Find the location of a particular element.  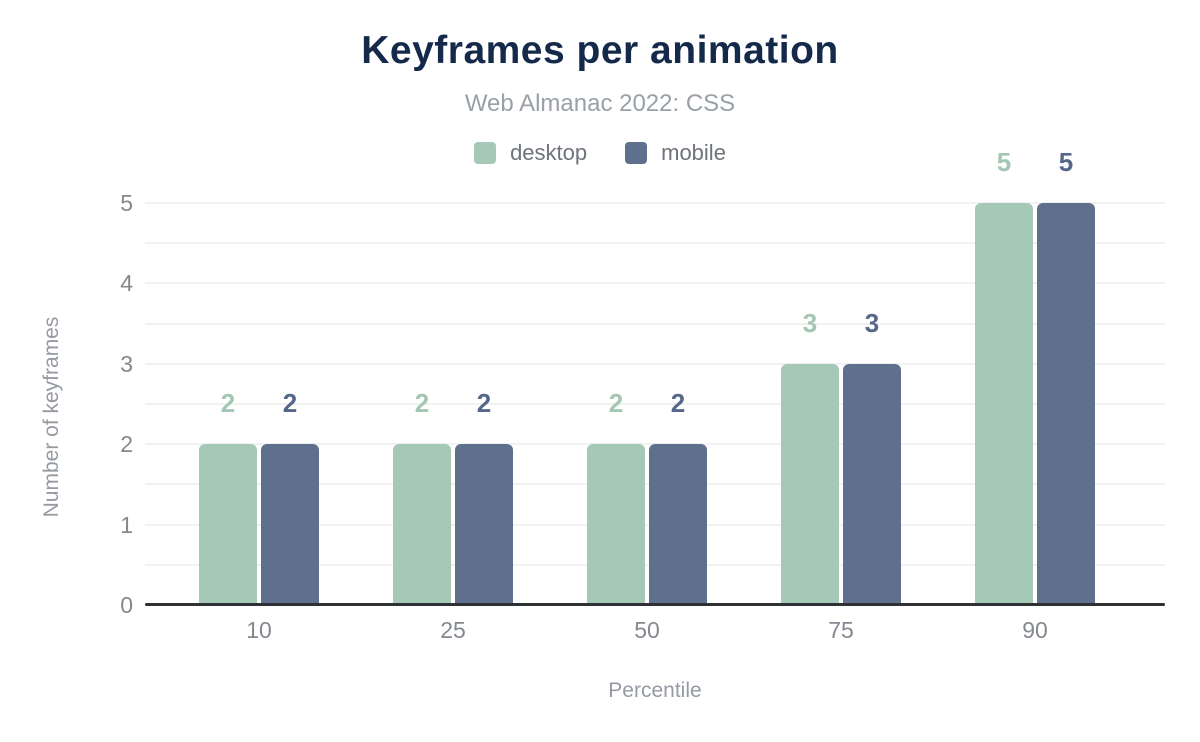

legend-label-desktop: desktop is located at coordinates (549, 152).